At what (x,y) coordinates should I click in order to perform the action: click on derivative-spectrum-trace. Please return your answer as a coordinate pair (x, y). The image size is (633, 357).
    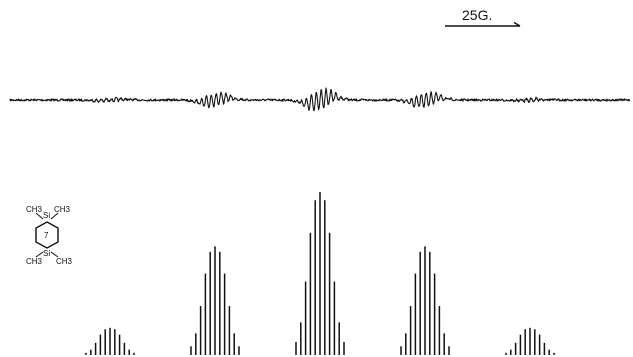
    Looking at the image, I should click on (320, 99).